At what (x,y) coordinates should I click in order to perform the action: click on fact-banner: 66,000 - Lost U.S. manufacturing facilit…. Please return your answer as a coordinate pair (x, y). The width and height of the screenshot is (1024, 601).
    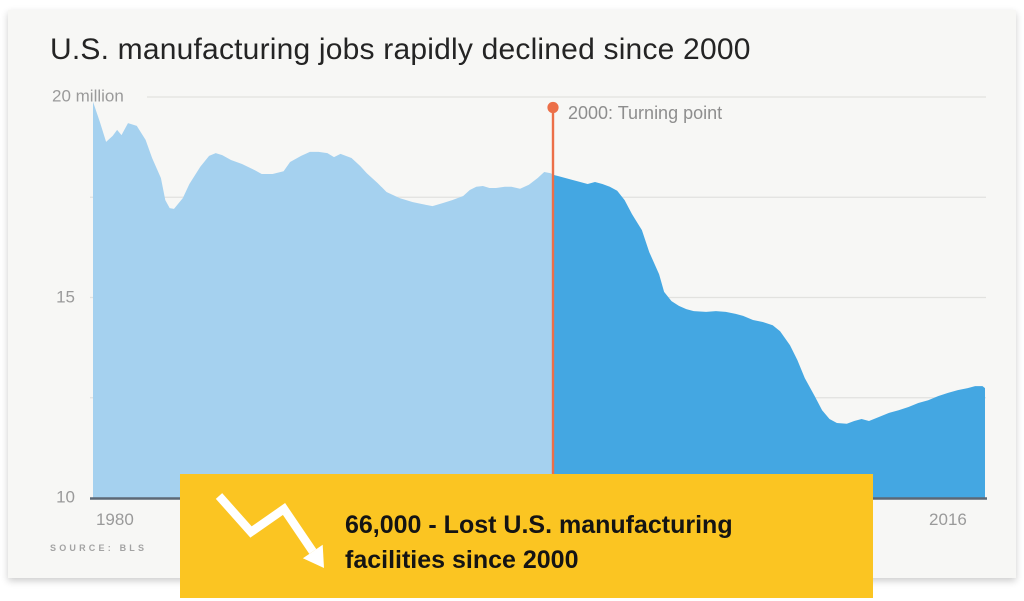
    Looking at the image, I should click on (526, 536).